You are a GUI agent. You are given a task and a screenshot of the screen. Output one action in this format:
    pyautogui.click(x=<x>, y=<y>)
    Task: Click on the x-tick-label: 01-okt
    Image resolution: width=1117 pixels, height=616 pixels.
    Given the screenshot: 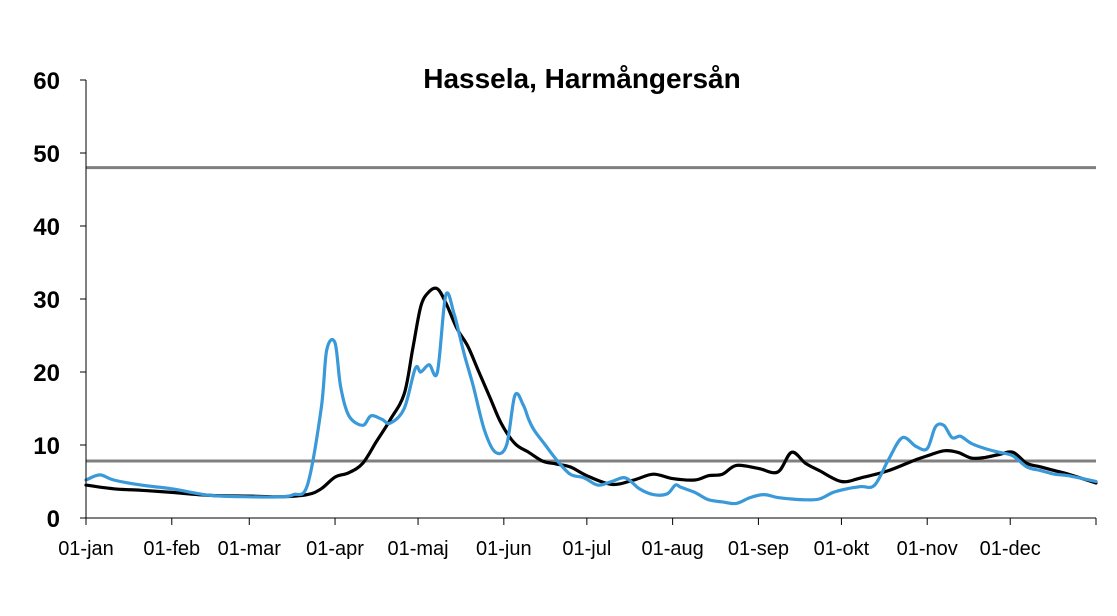 What is the action you would take?
    pyautogui.click(x=842, y=549)
    